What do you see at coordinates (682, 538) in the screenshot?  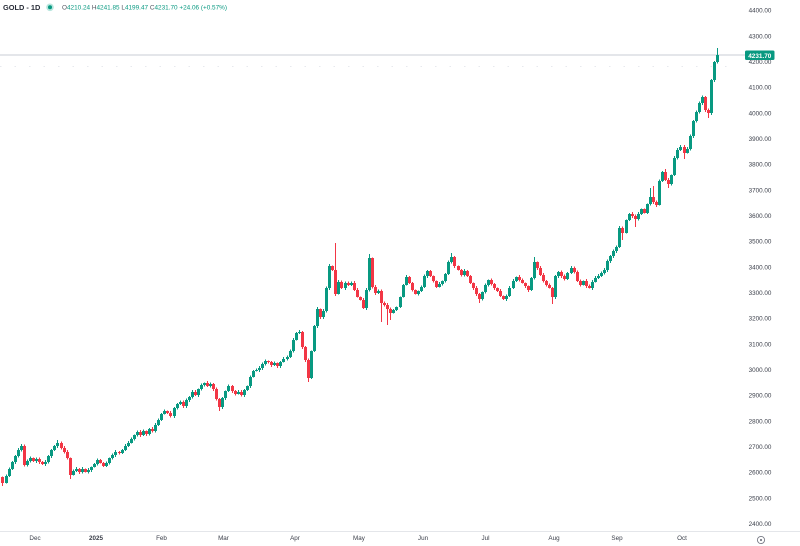 I see `svg-text: Oct` at bounding box center [682, 538].